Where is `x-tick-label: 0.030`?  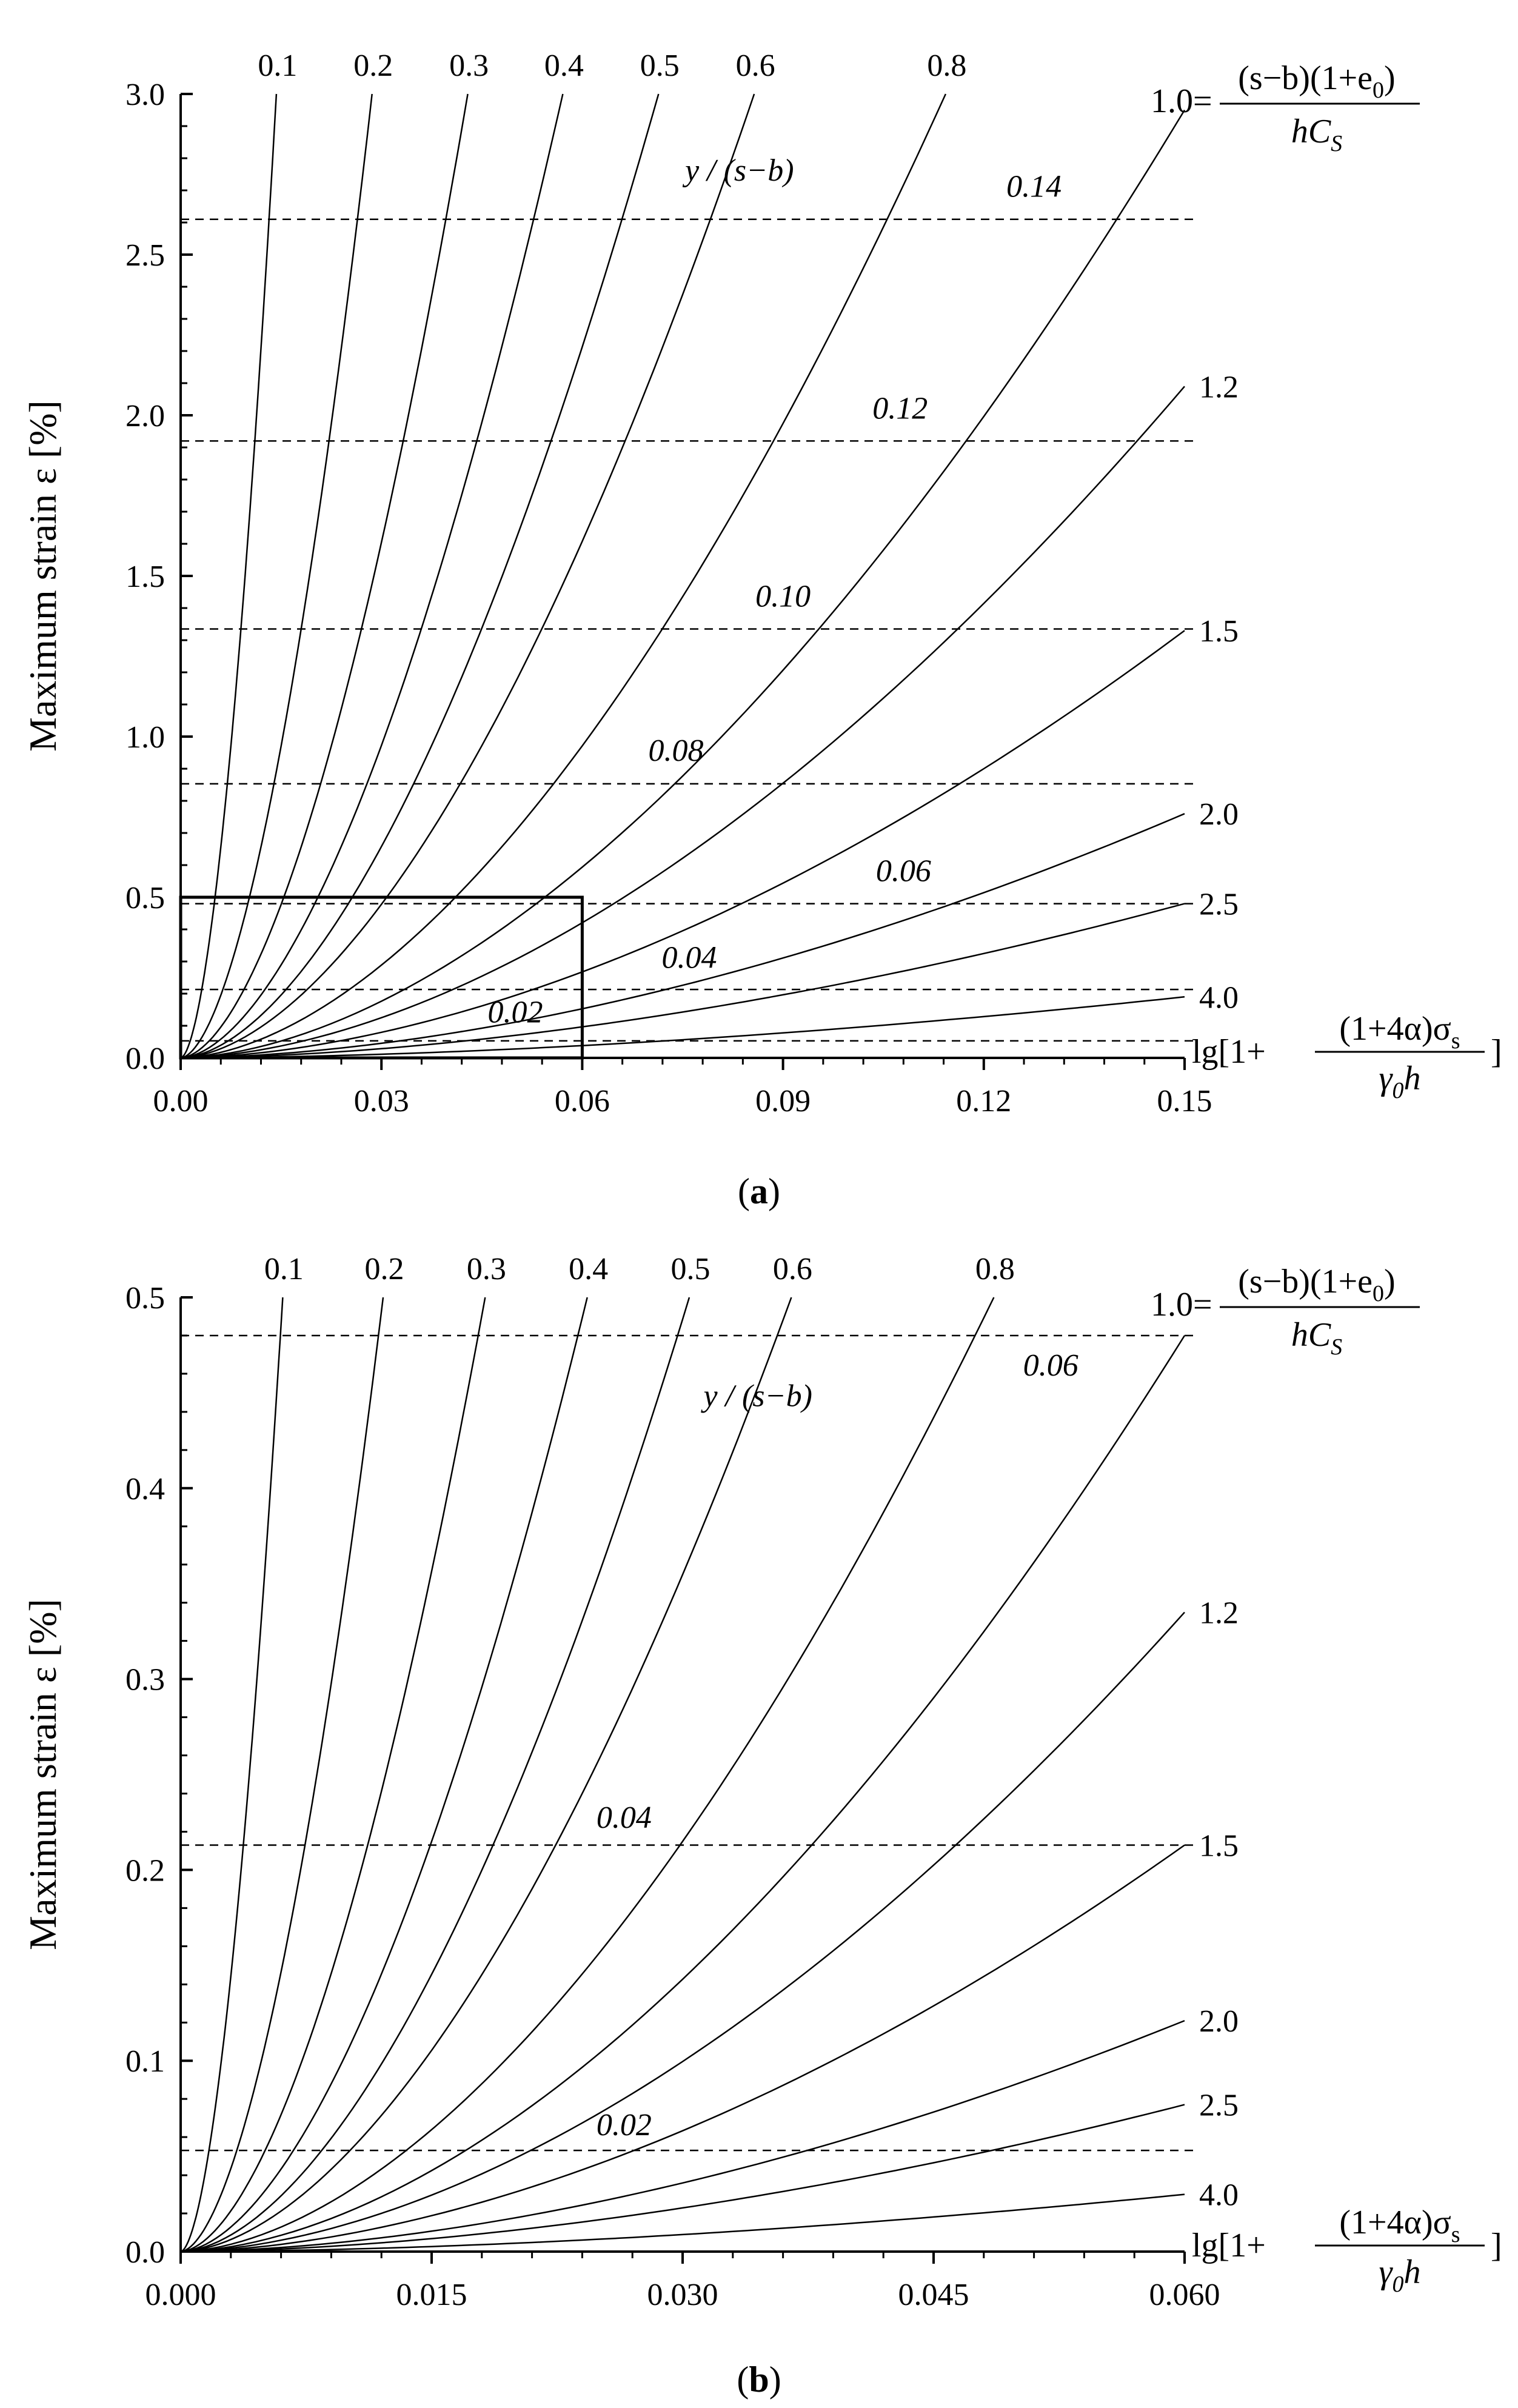
x-tick-label: 0.030 is located at coordinates (683, 2295).